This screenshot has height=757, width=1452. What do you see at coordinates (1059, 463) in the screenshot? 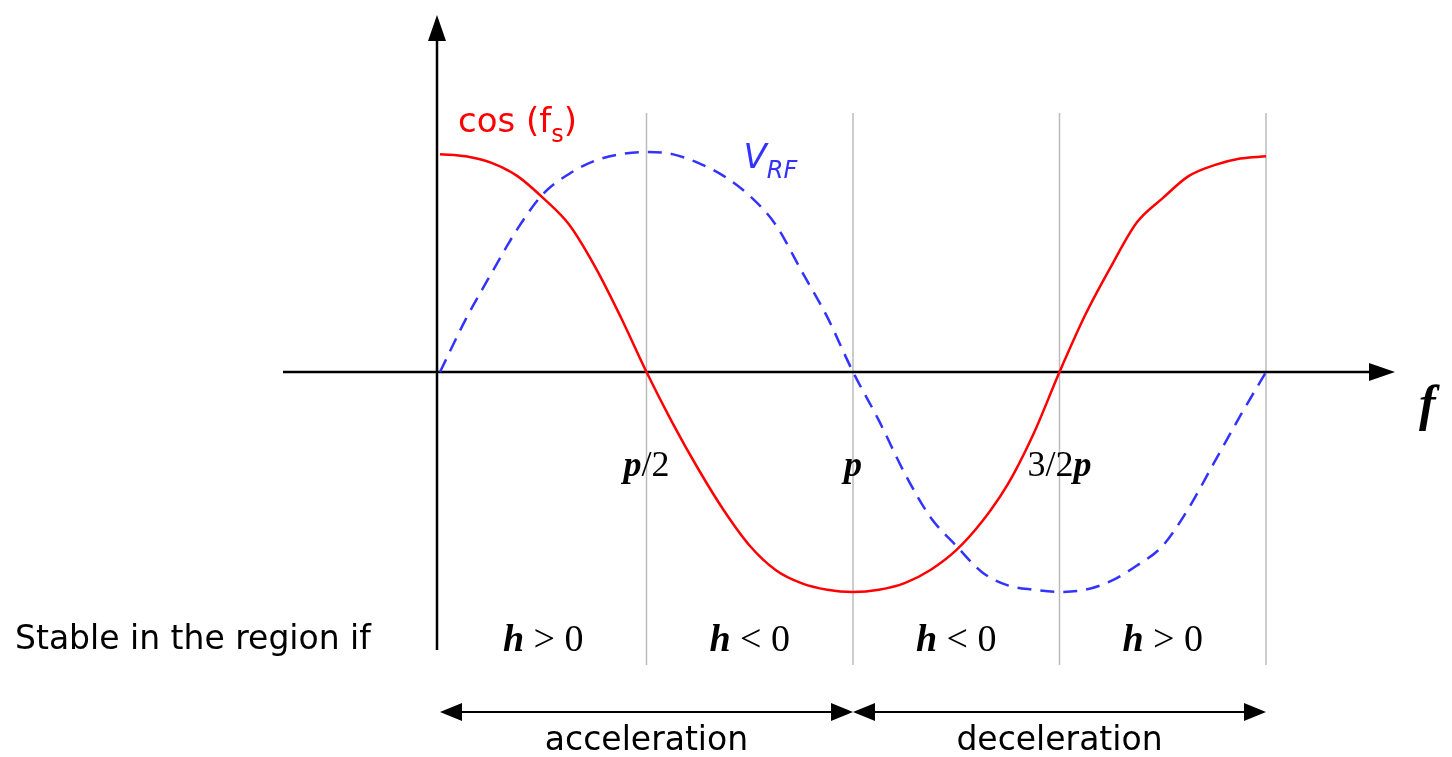
I see `x-tick-label: 3/2p` at bounding box center [1059, 463].